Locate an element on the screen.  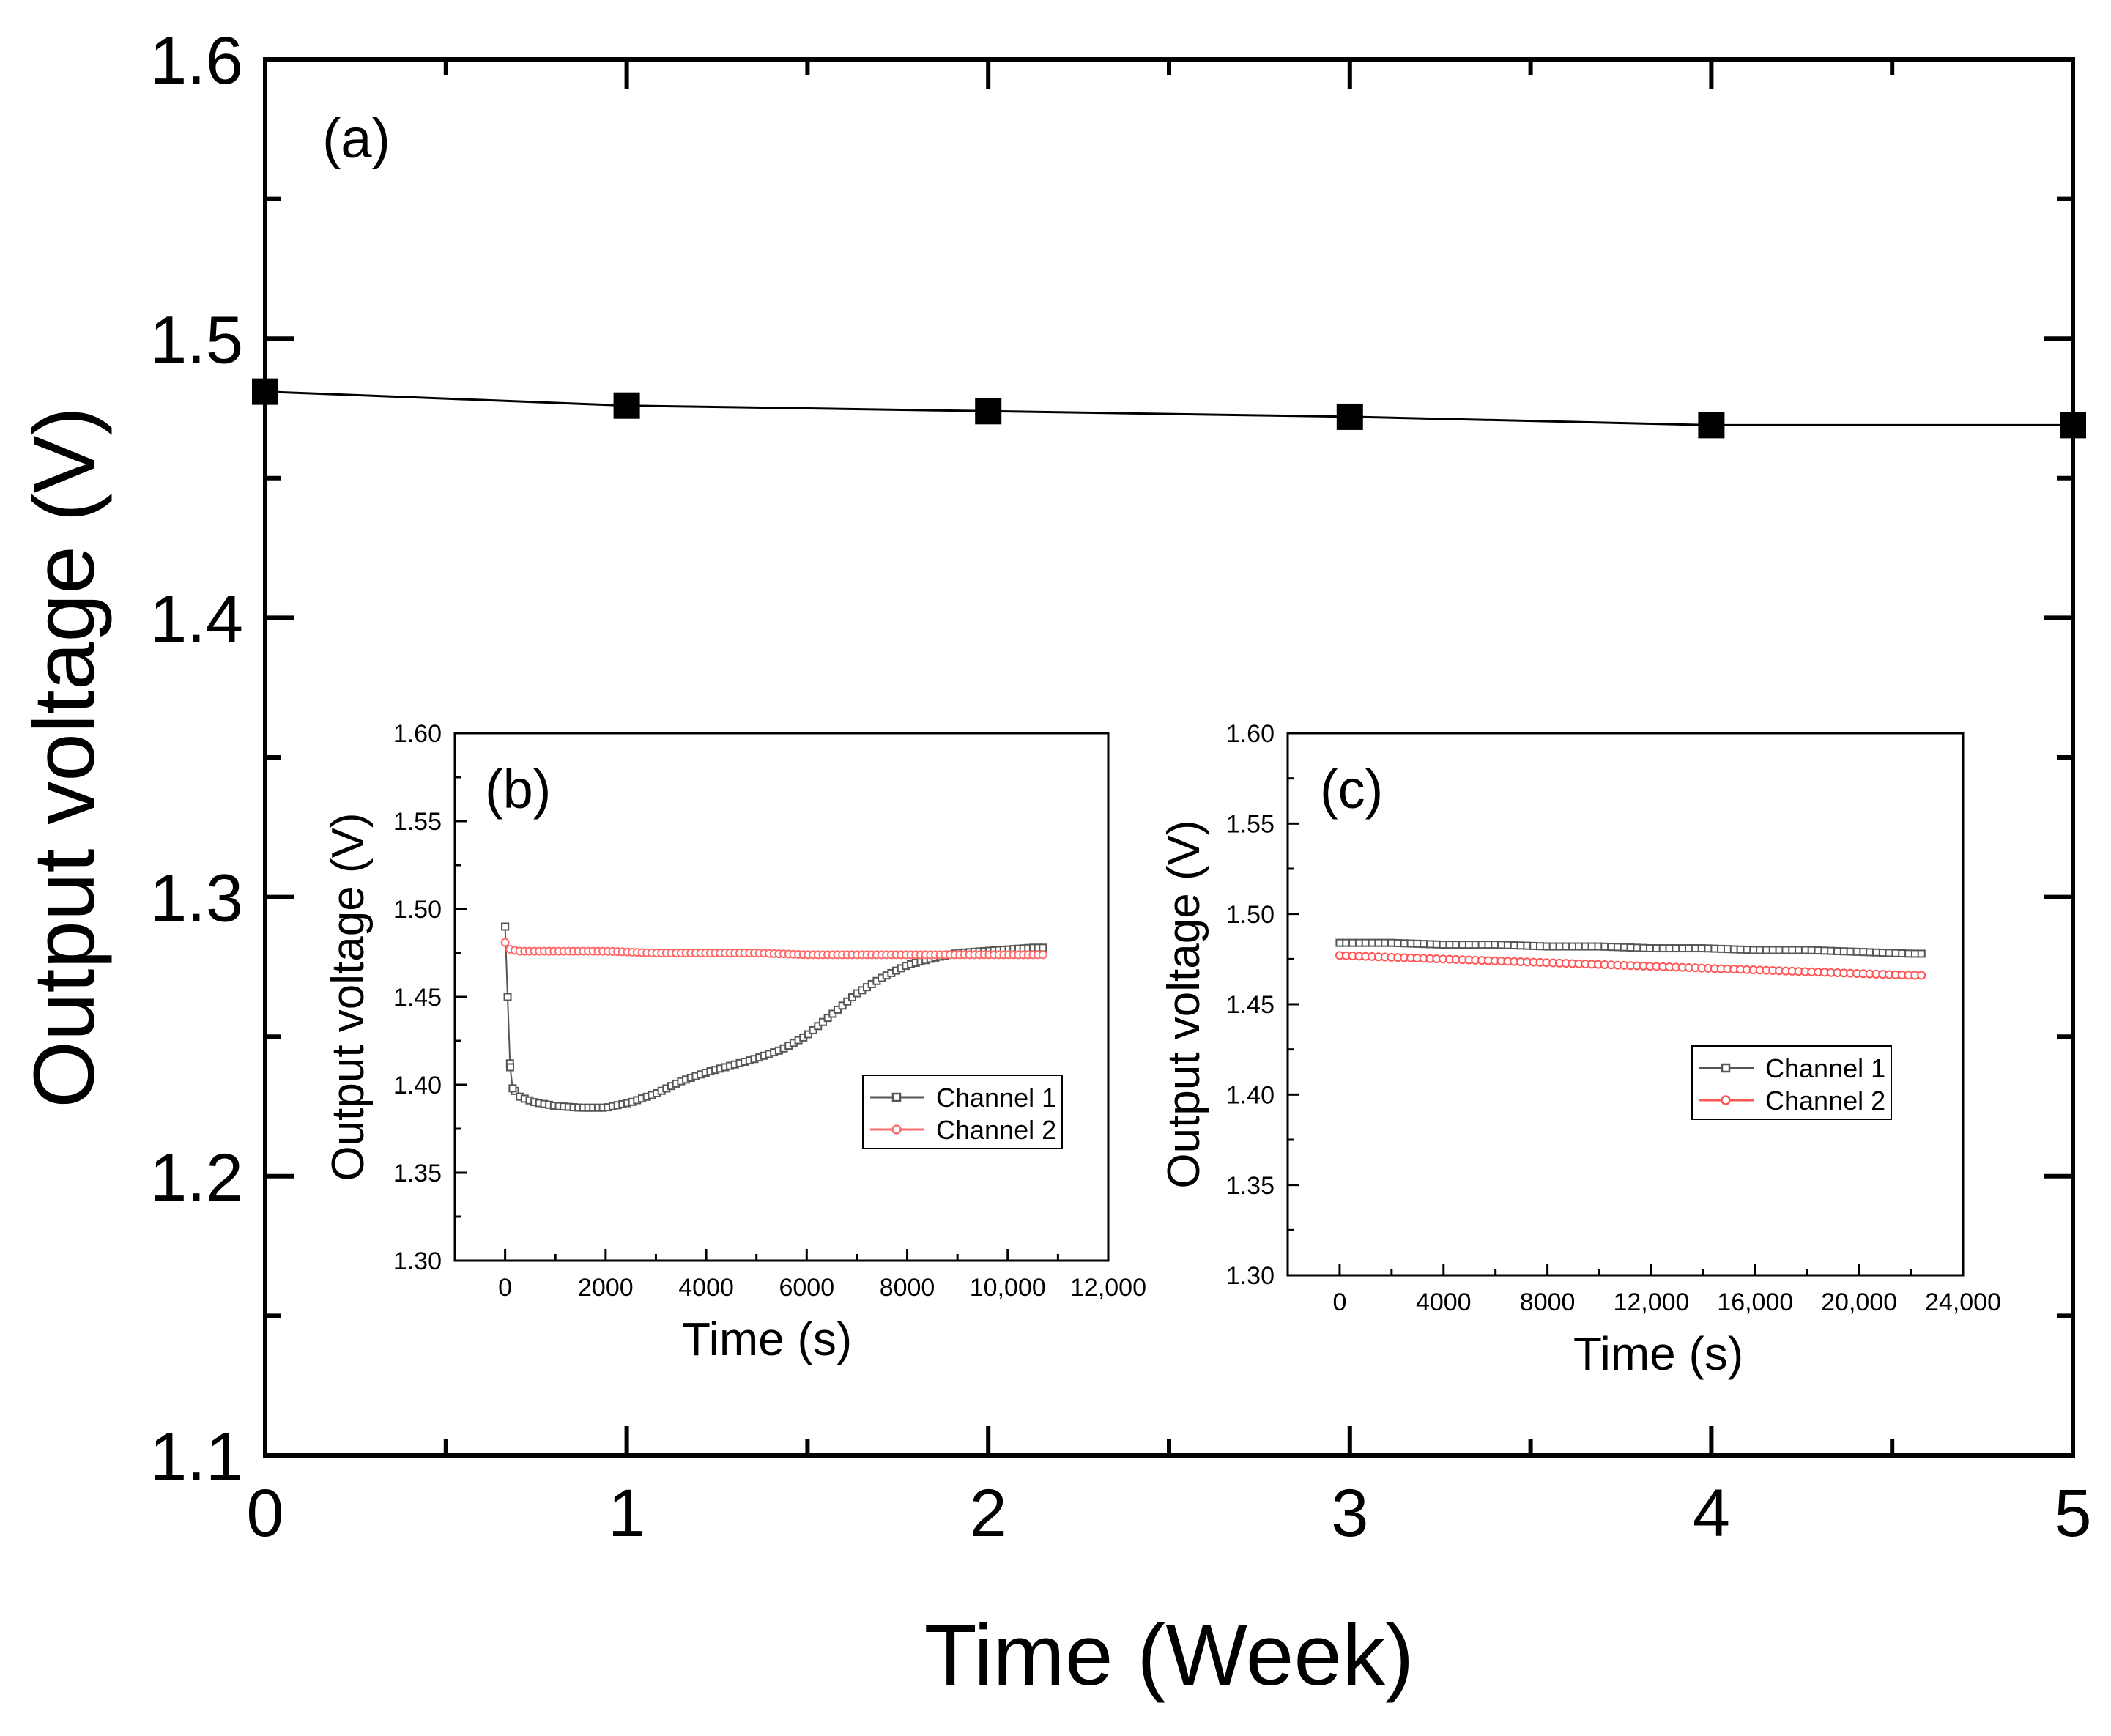
inset-c-y-axis-label: Output voltage (V) is located at coordinates (1184, 1004).